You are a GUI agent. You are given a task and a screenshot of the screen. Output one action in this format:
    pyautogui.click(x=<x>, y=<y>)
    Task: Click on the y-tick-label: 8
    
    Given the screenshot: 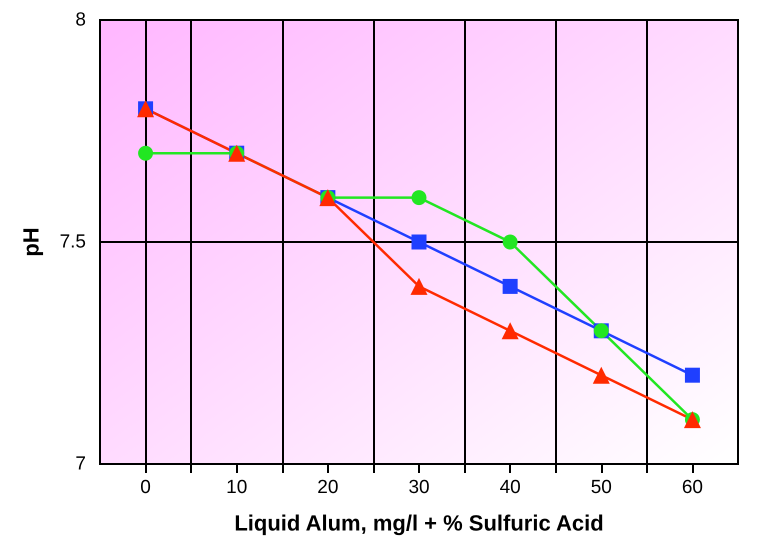 What is the action you would take?
    pyautogui.click(x=80, y=20)
    